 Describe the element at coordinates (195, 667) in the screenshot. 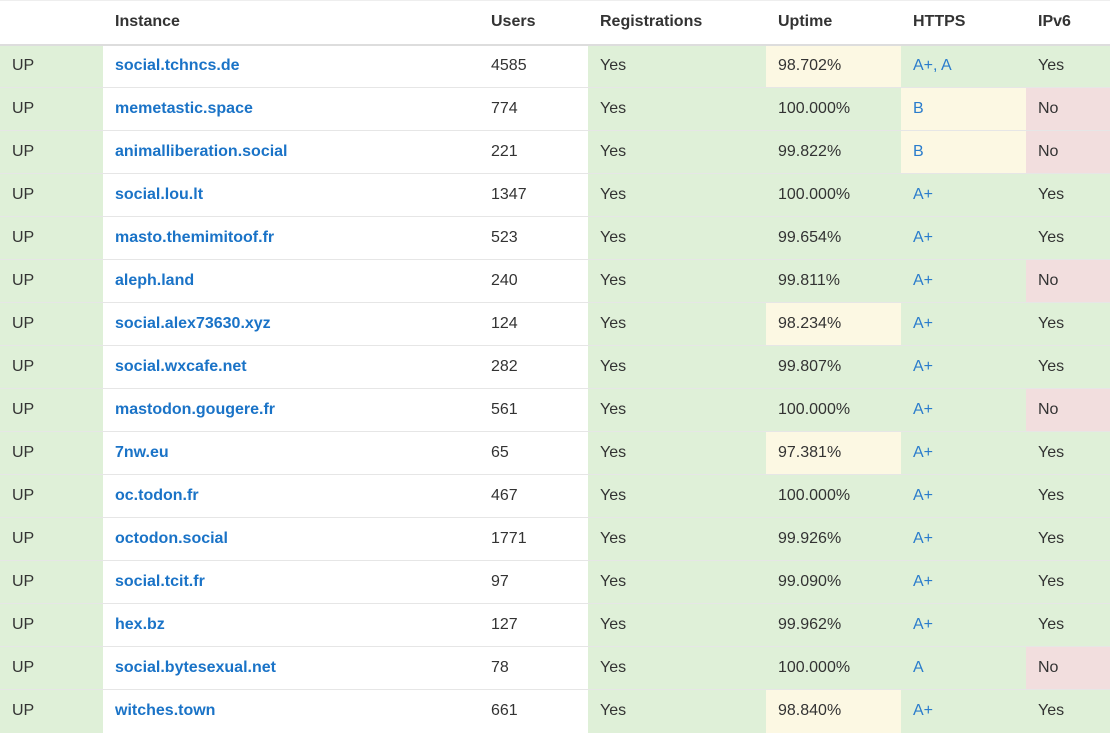

I see `instance-link: social.bytesexual.net` at that location.